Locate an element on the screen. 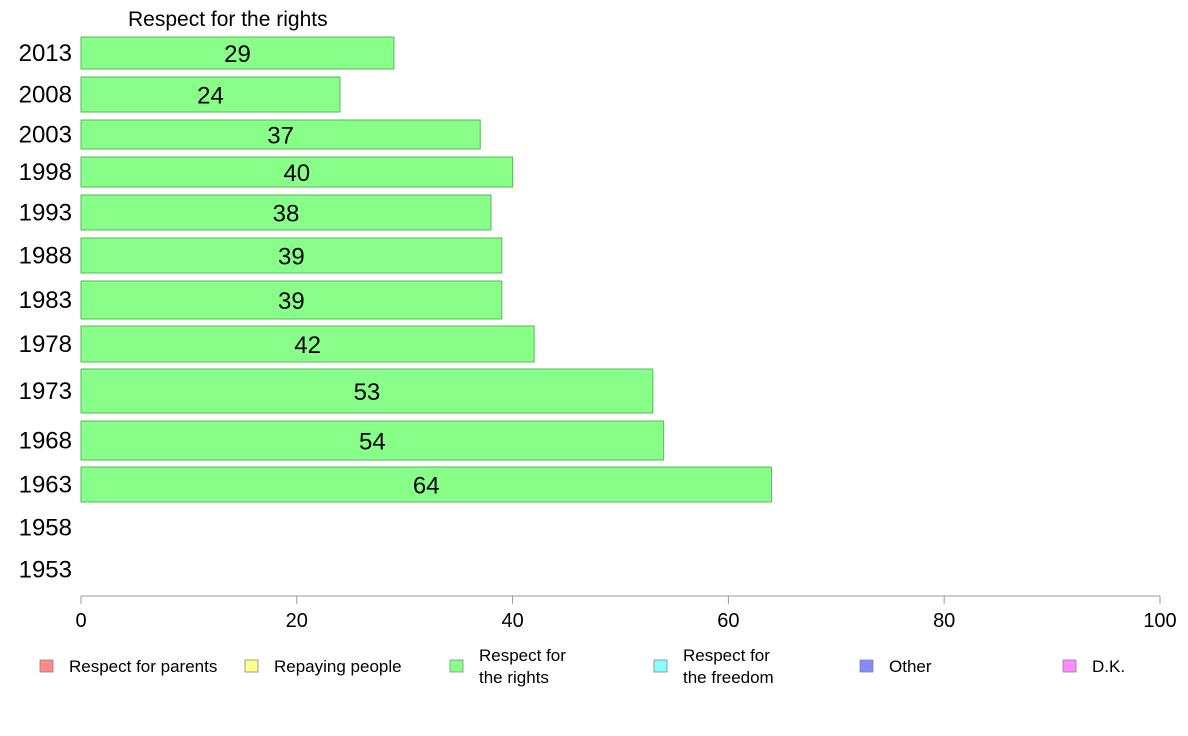 This screenshot has height=736, width=1188. bar-1963 is located at coordinates (426, 484).